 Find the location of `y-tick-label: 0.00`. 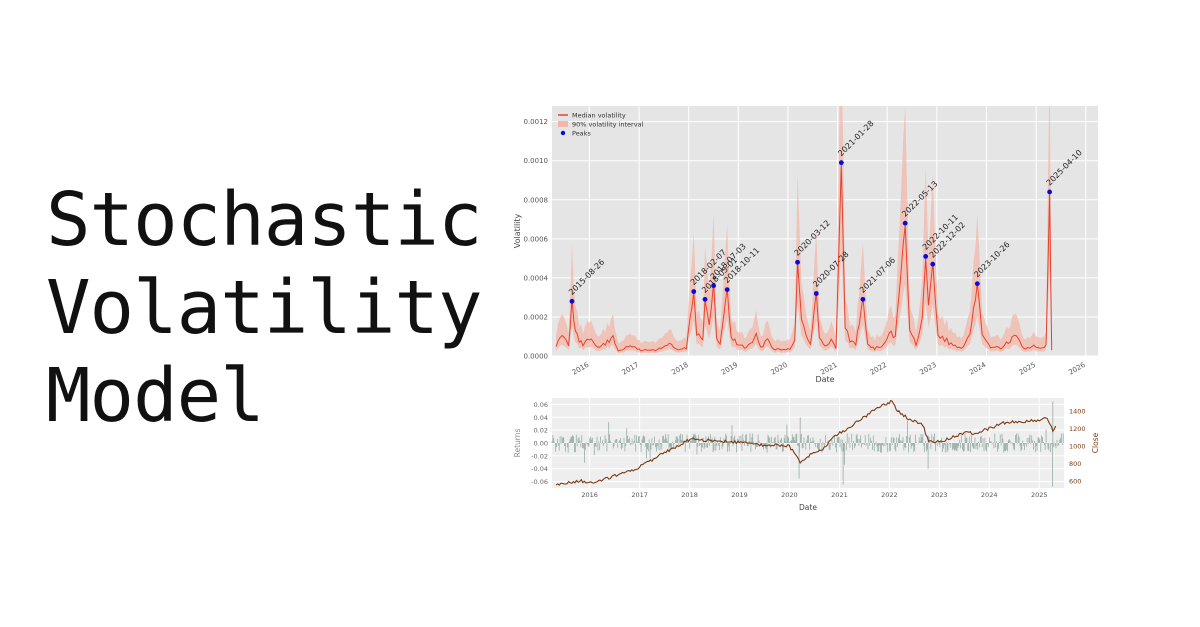

y-tick-label: 0.00 is located at coordinates (541, 444).